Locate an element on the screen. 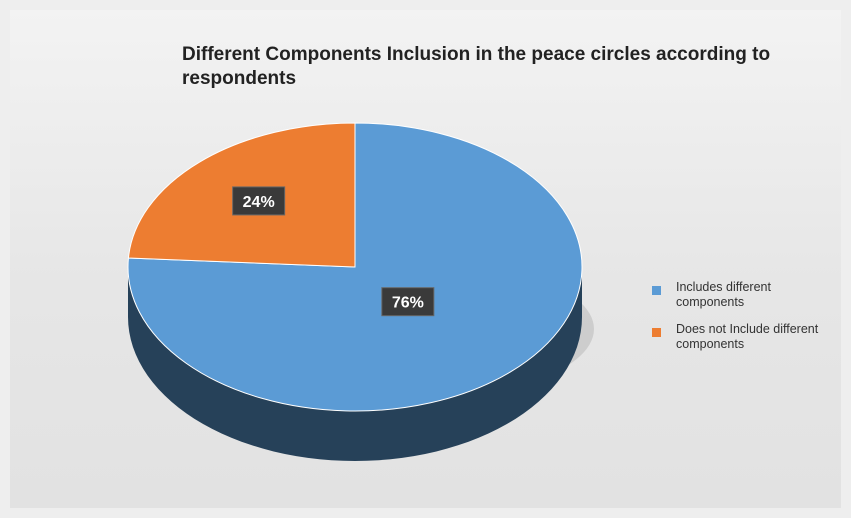 The width and height of the screenshot is (851, 518). legend-swatch-includes is located at coordinates (656, 290).